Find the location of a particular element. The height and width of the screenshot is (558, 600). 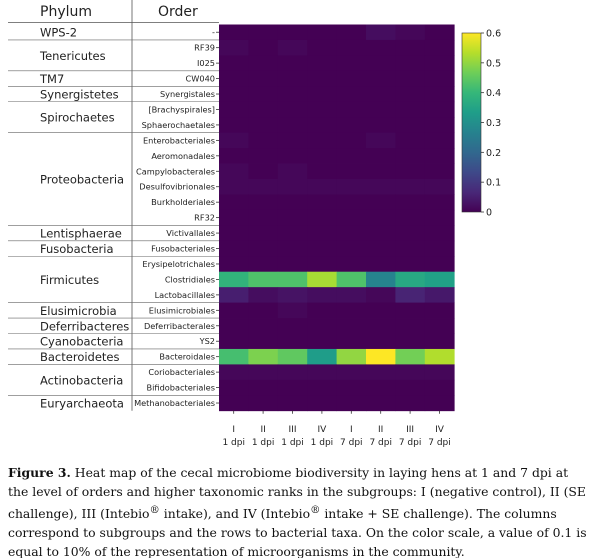

order-label: Coriobacteriales is located at coordinates (181, 372).